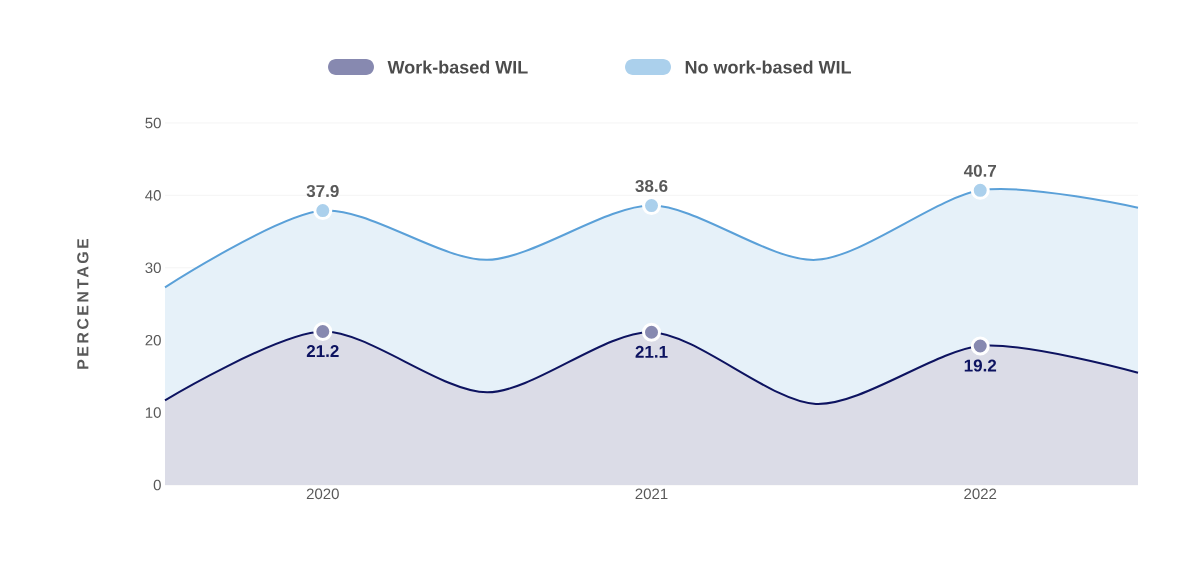 The image size is (1190, 570). Describe the element at coordinates (651, 351) in the screenshot. I see `data-label: 21.1` at that location.